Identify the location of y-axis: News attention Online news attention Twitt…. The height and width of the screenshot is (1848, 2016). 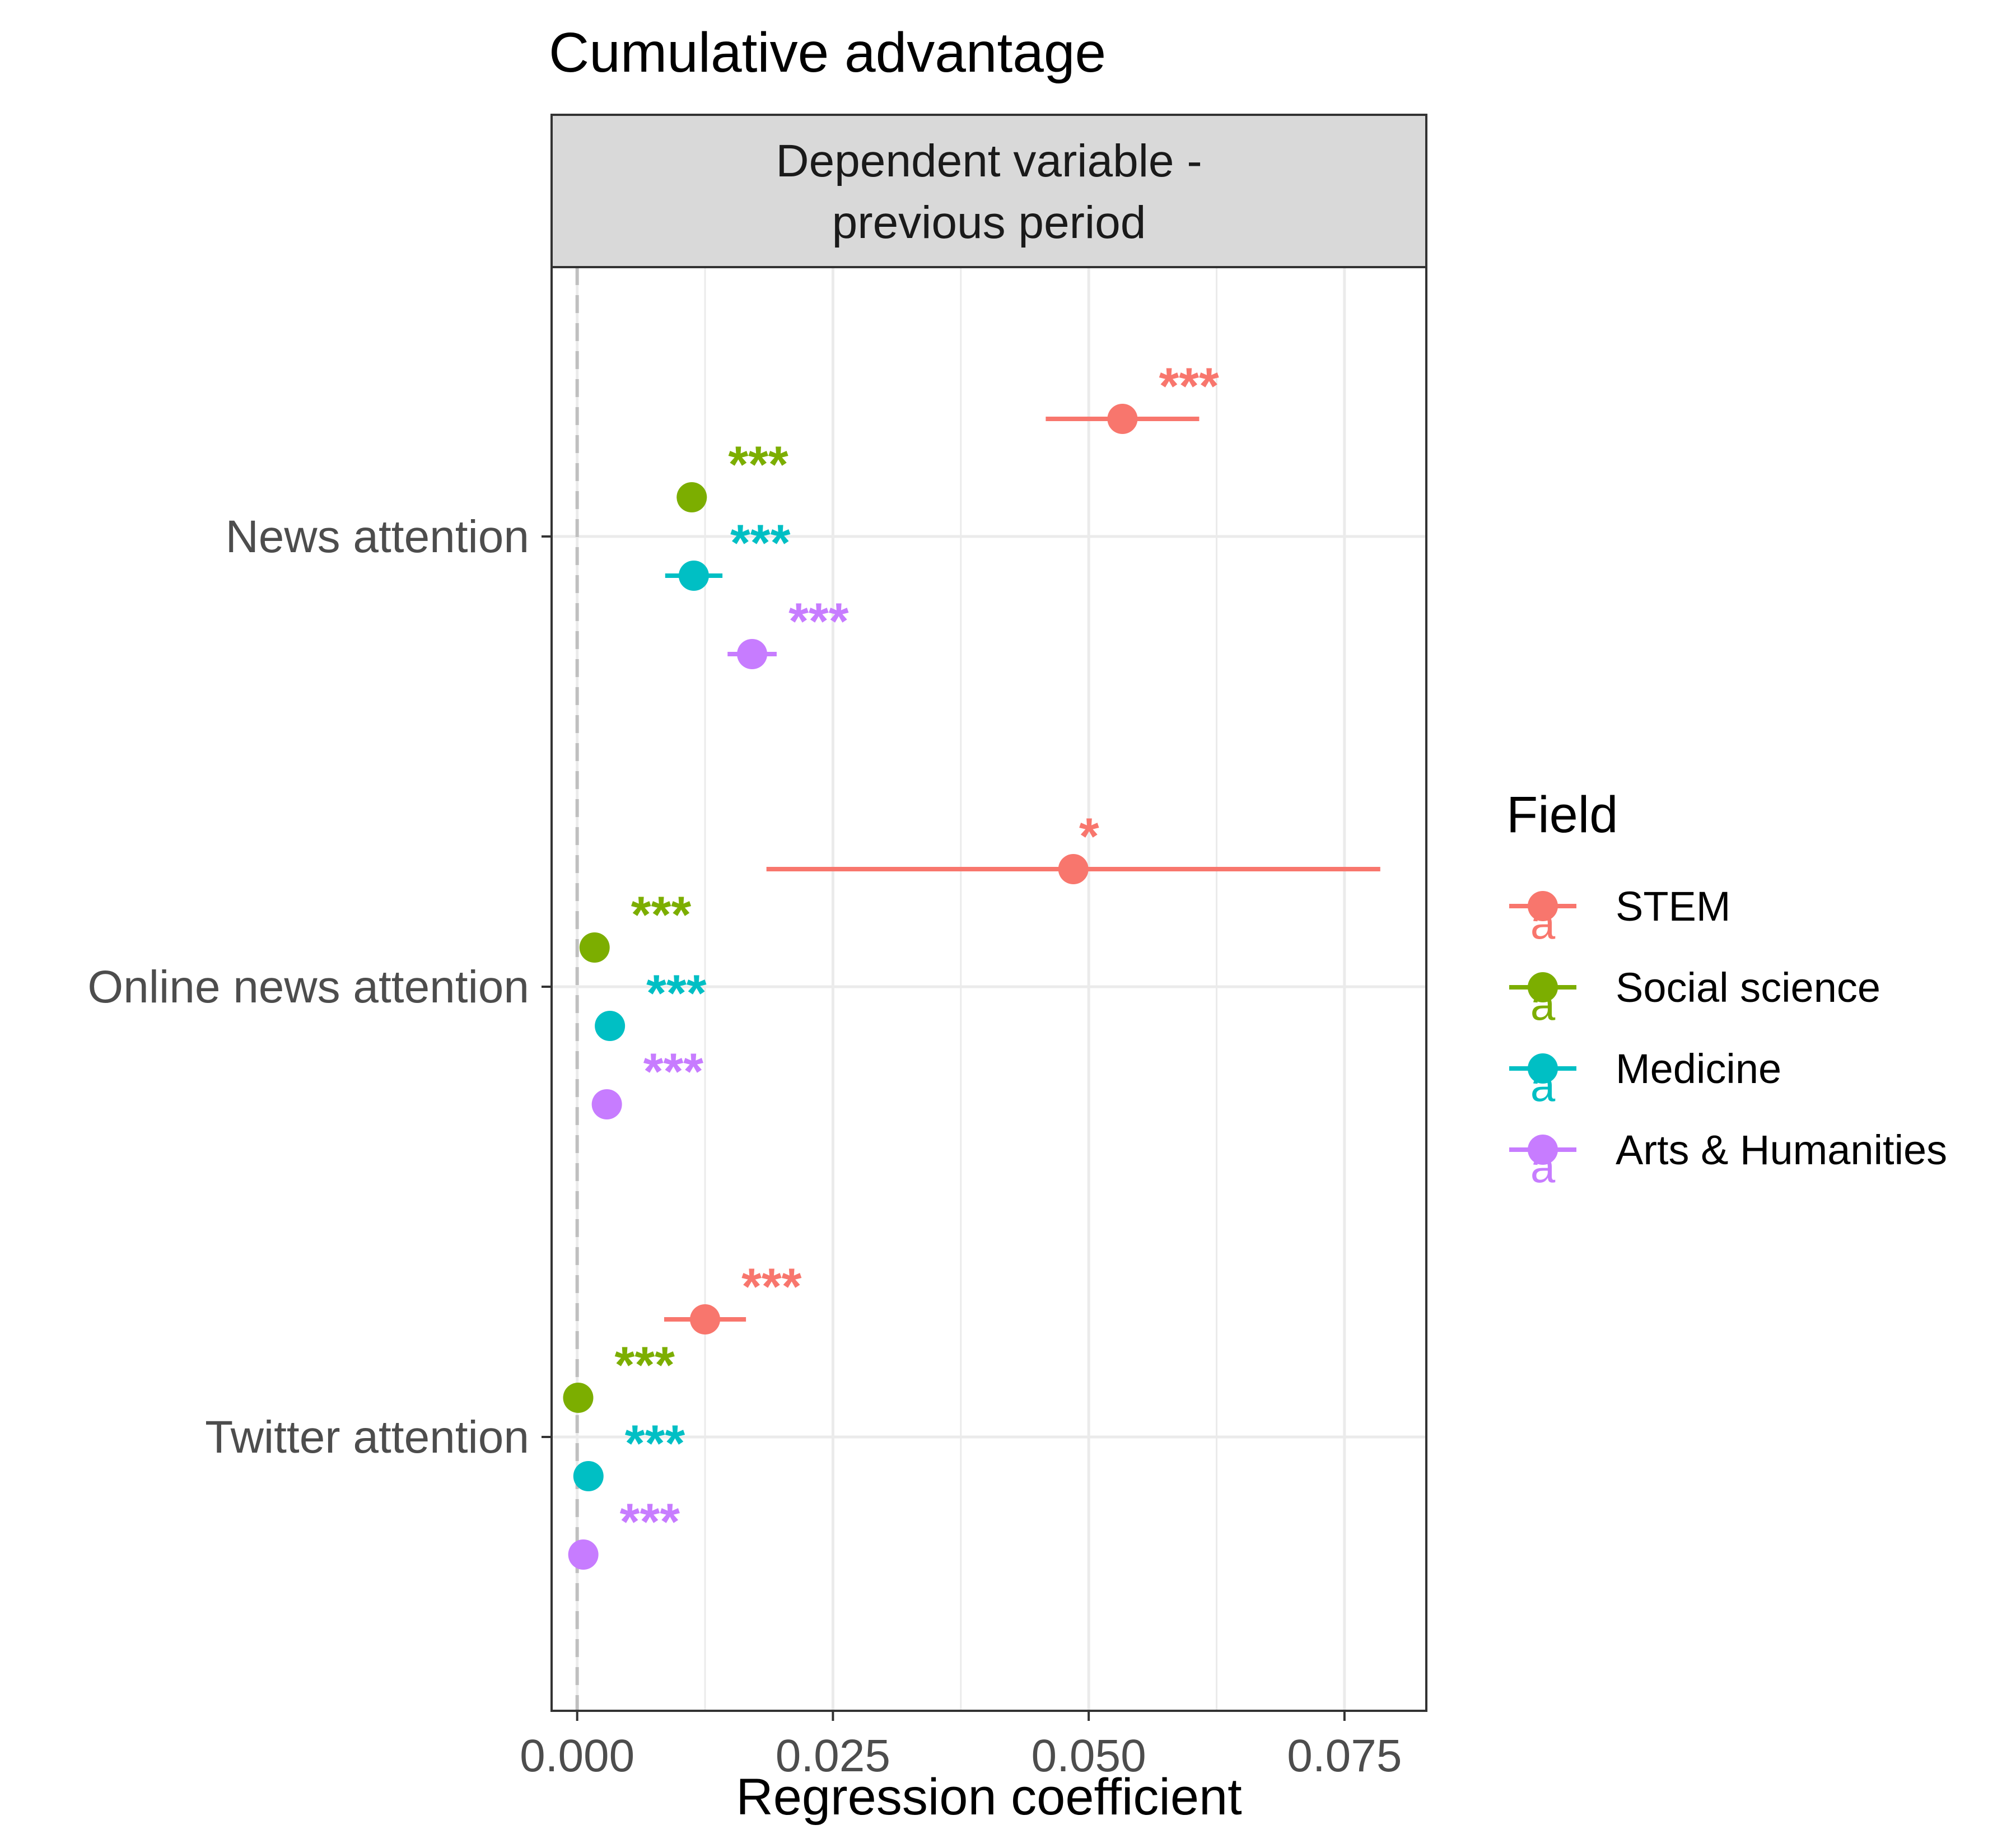
(320, 987).